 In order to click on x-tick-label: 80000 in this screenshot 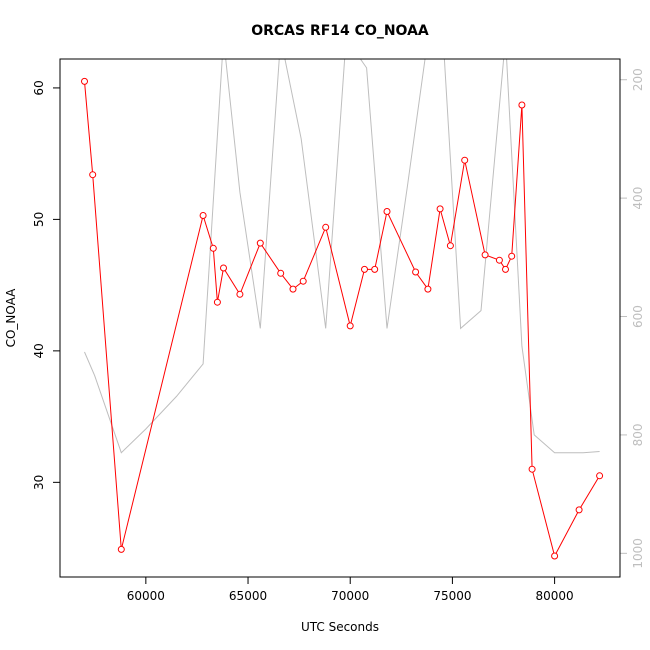, I will do `click(555, 596)`.